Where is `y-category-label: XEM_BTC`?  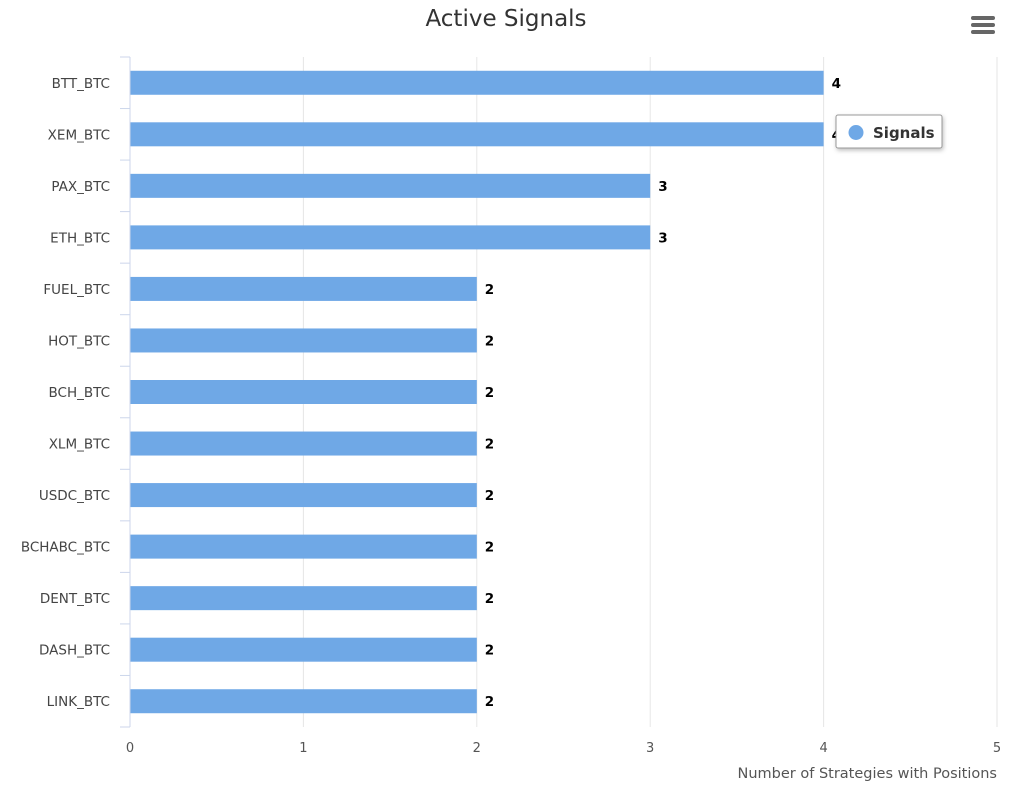
y-category-label: XEM_BTC is located at coordinates (79, 135).